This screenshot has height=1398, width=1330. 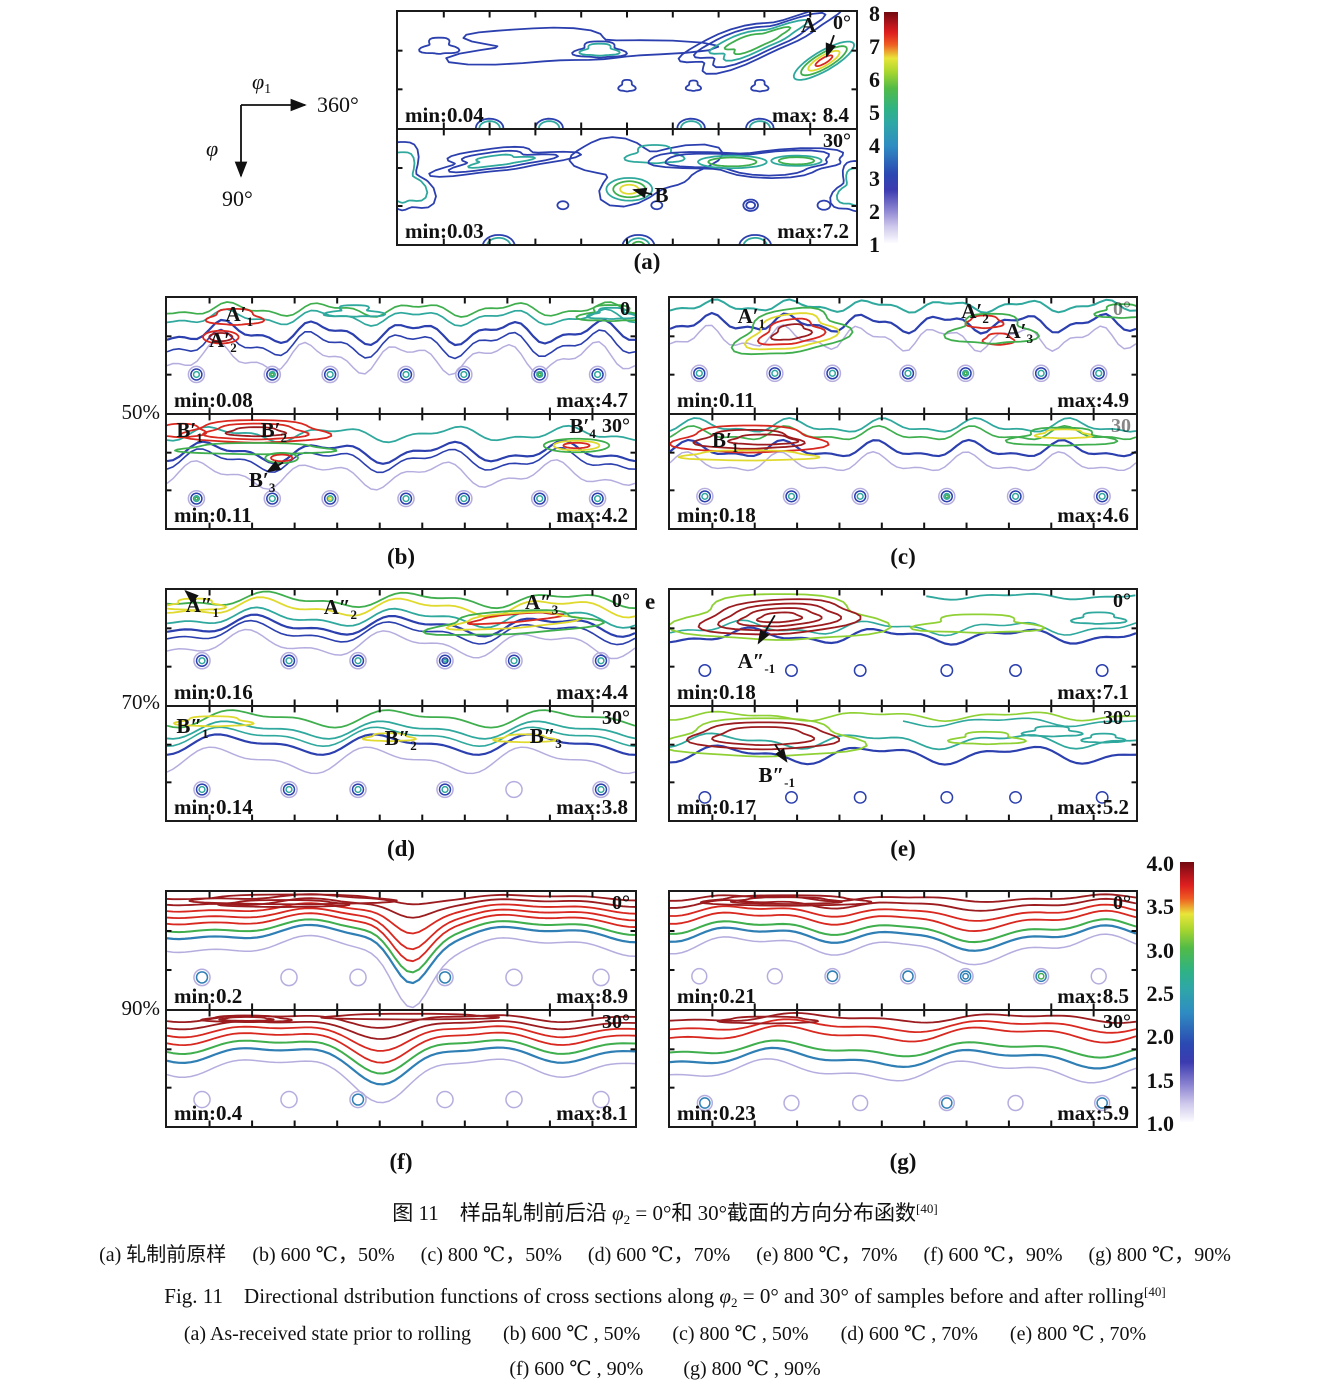 I want to click on max-label: max:8.9, so click(x=592, y=996).